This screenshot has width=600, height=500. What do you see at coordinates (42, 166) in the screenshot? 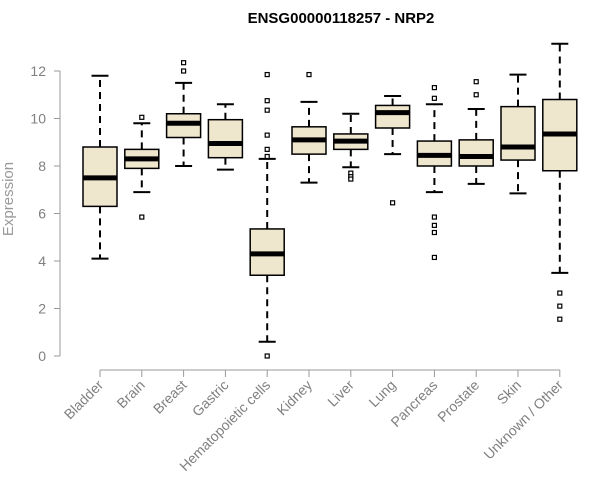
I see `y-tick-label: 8` at bounding box center [42, 166].